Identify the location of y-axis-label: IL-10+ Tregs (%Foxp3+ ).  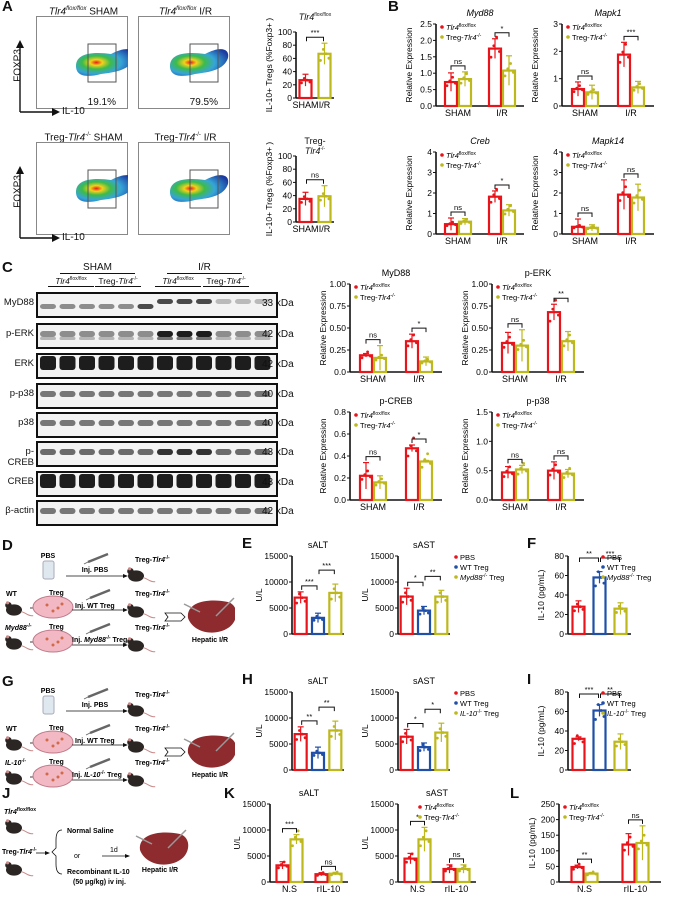
(269, 65).